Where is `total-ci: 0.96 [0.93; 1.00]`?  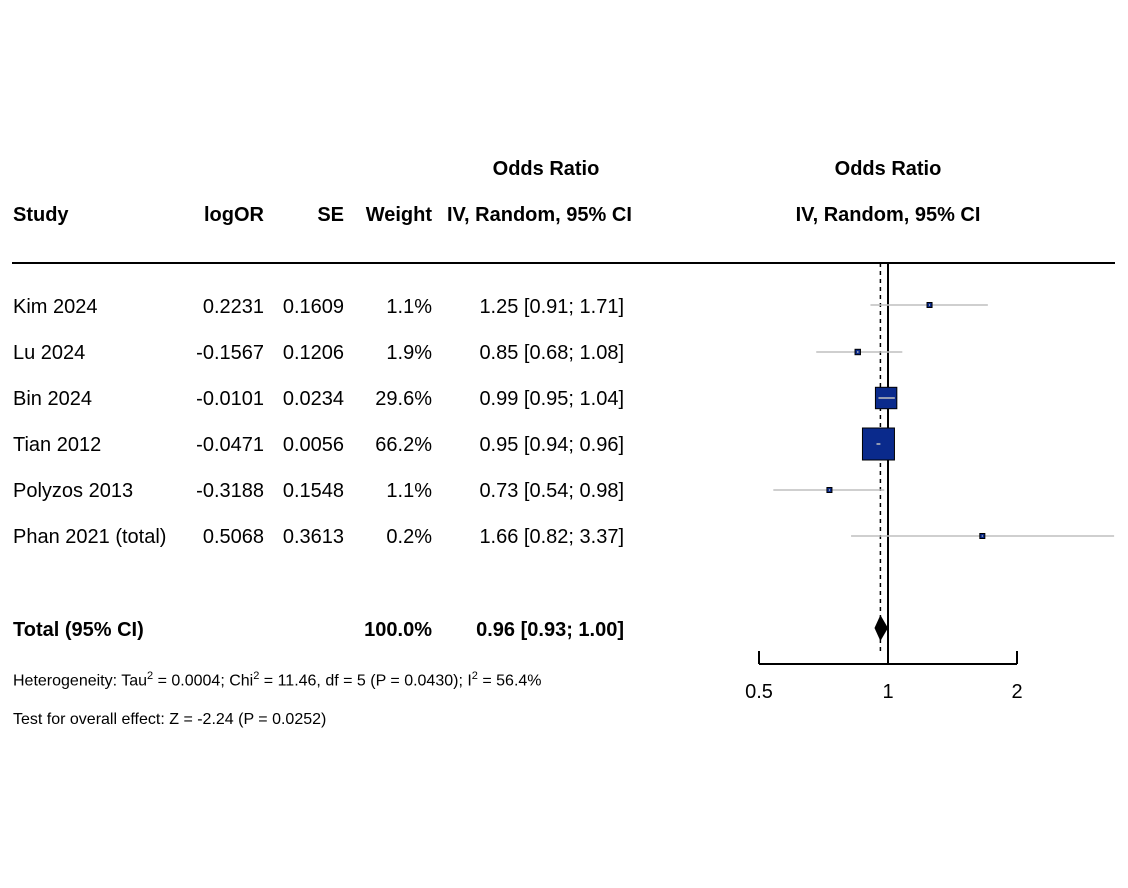
total-ci: 0.96 [0.93; 1.00] is located at coordinates (550, 630).